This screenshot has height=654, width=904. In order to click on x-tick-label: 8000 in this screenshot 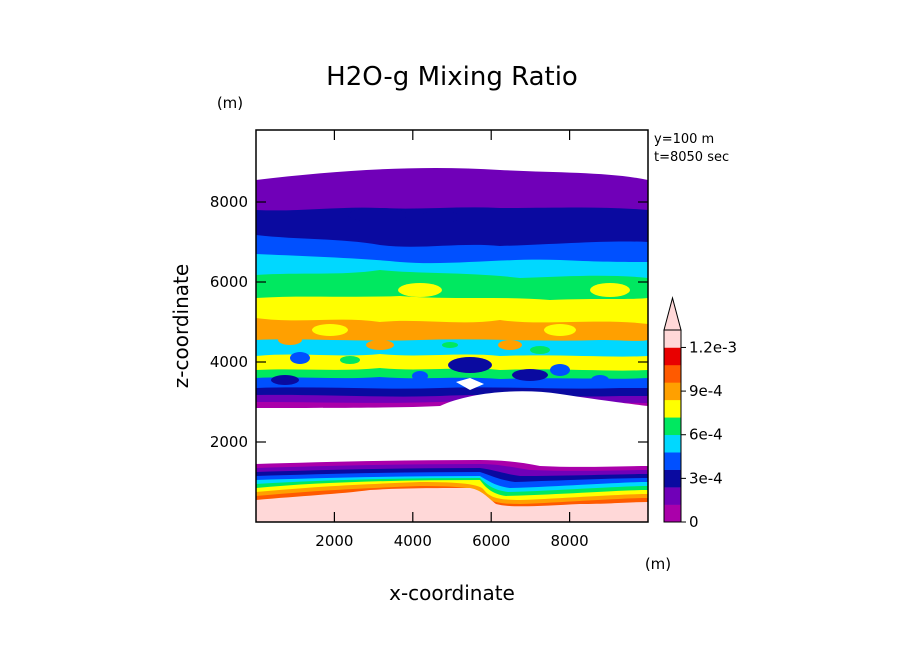, I will do `click(570, 541)`.